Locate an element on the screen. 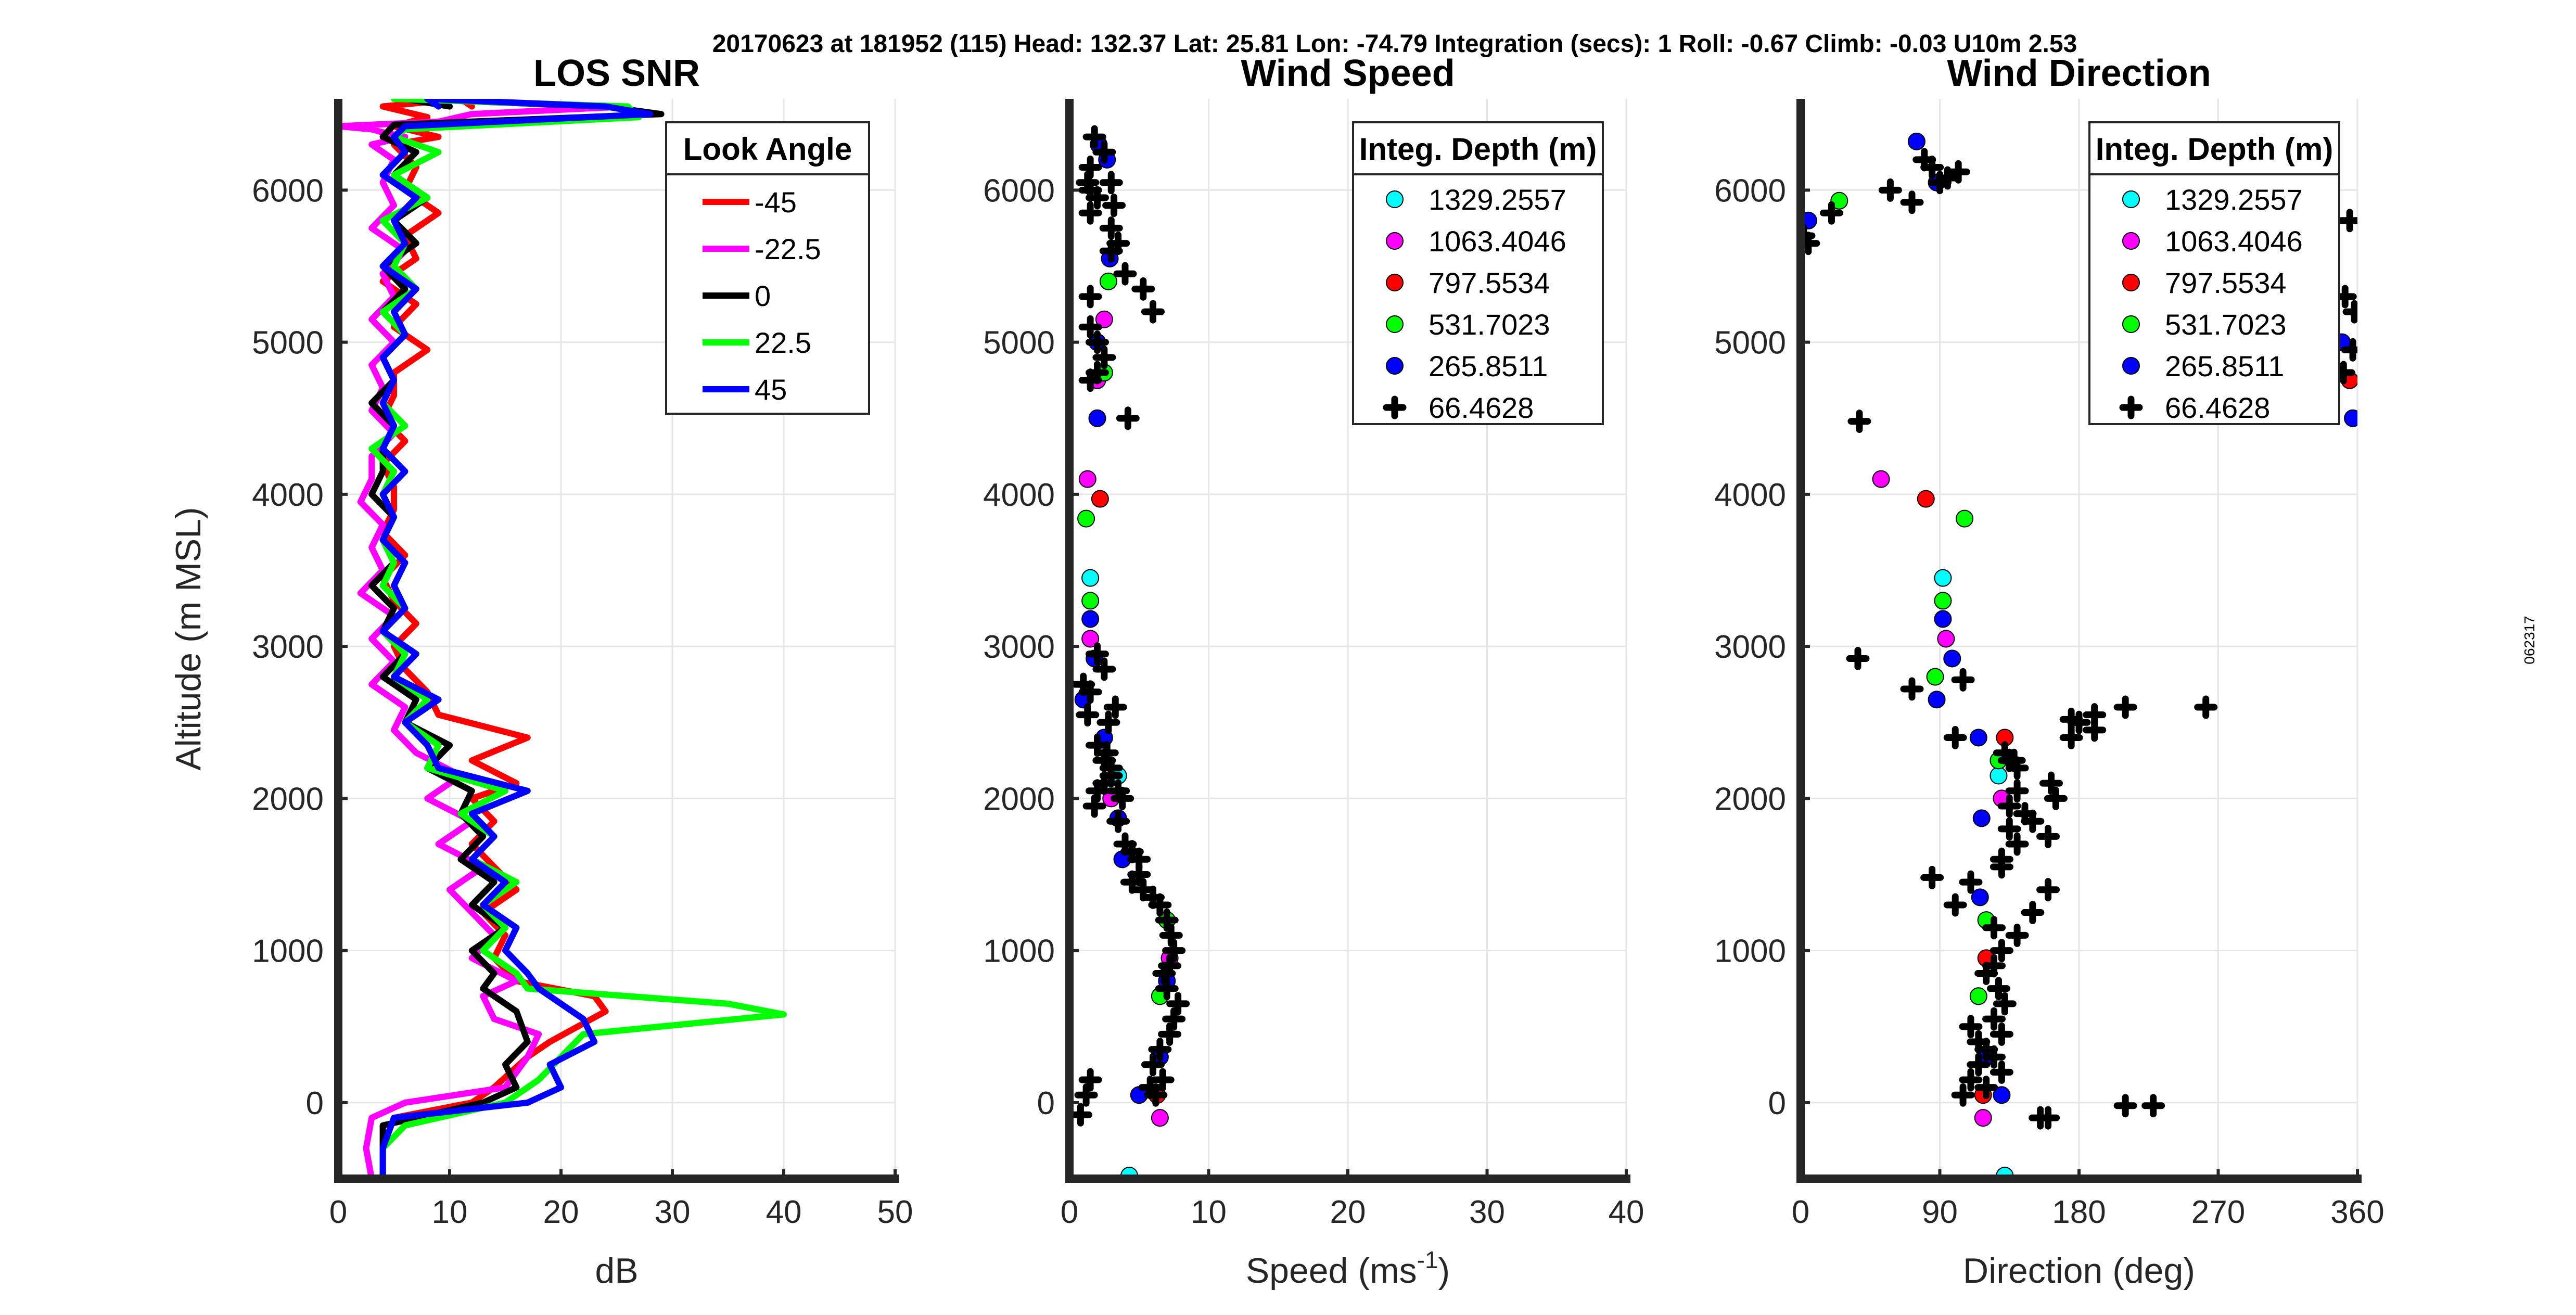 The image size is (2576, 1315). point-1329.2557 is located at coordinates (1090, 578).